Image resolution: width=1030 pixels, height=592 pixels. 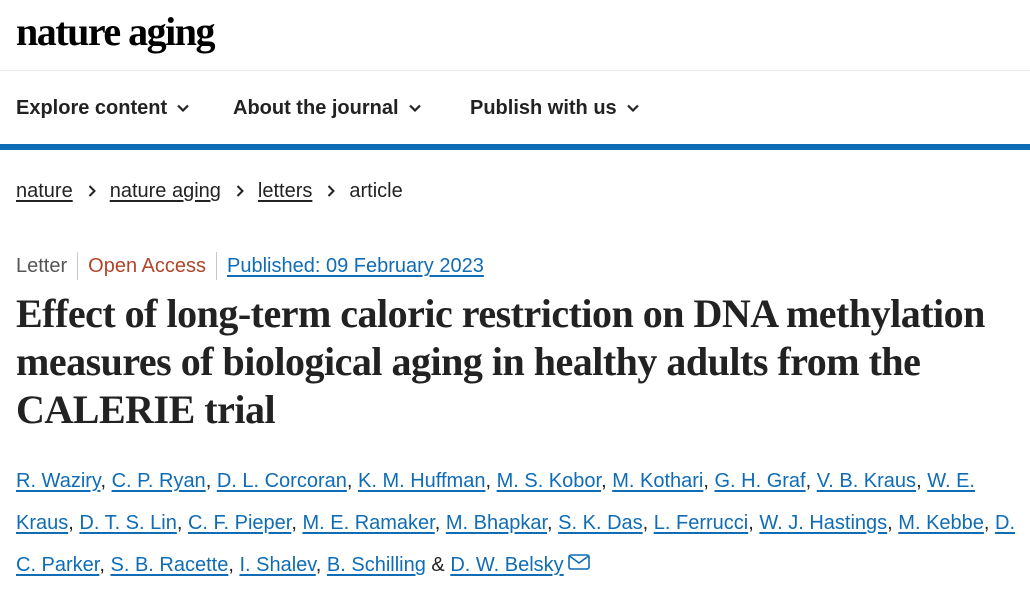 I want to click on author-link: C. F. Pieper, so click(x=239, y=523).